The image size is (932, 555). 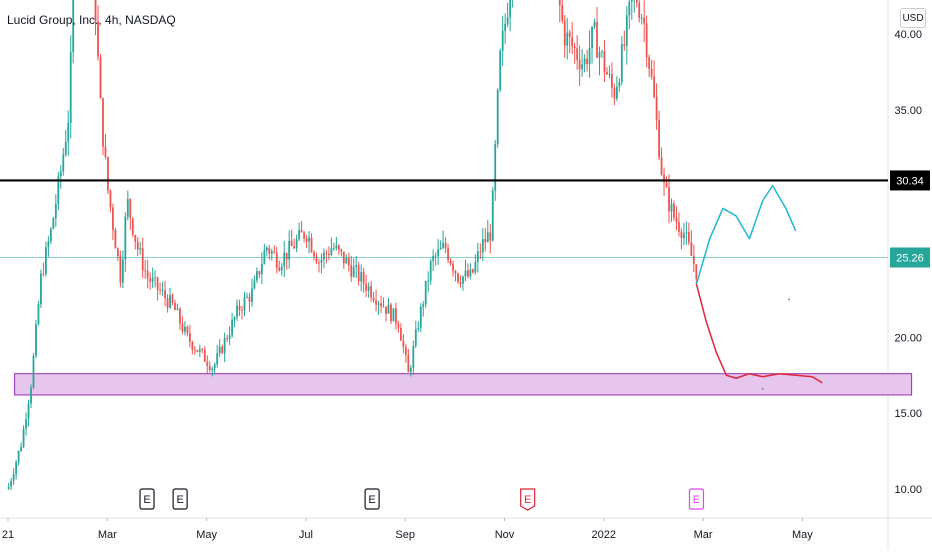 What do you see at coordinates (908, 35) in the screenshot?
I see `price-tick-label: 40.00` at bounding box center [908, 35].